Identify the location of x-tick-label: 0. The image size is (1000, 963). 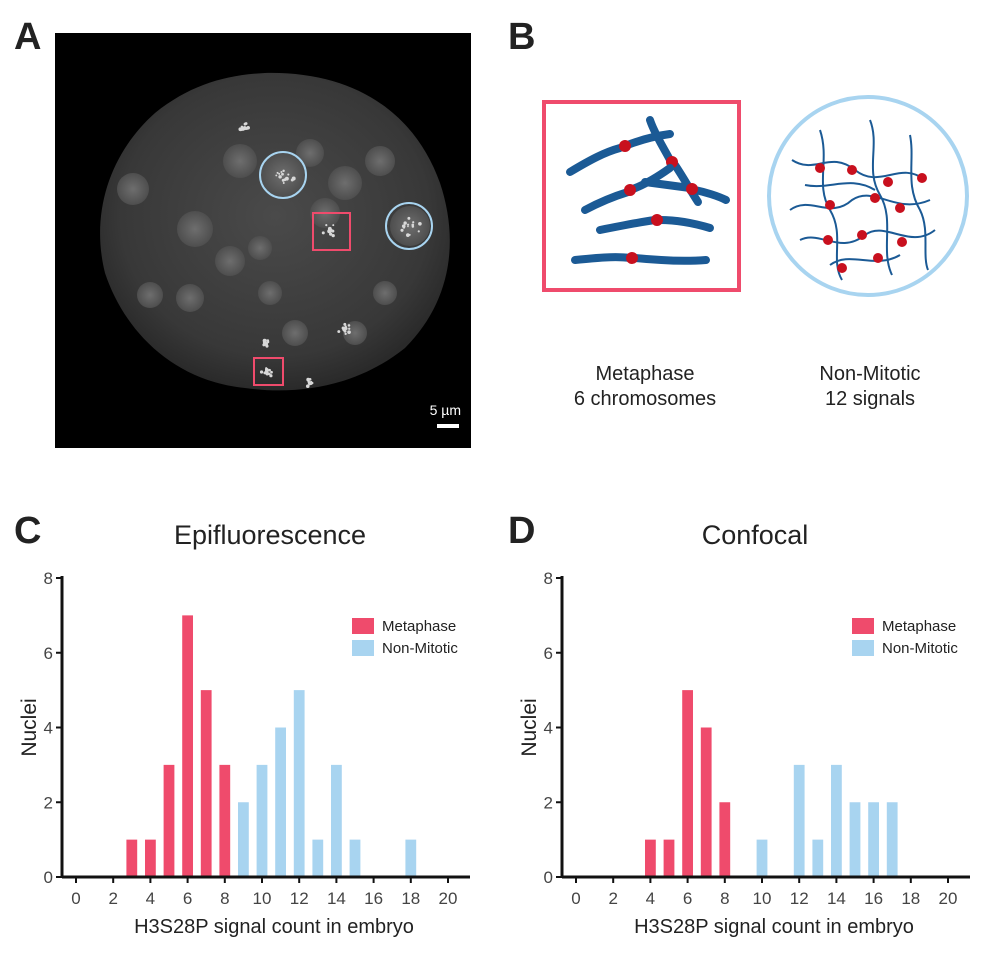
(75, 898).